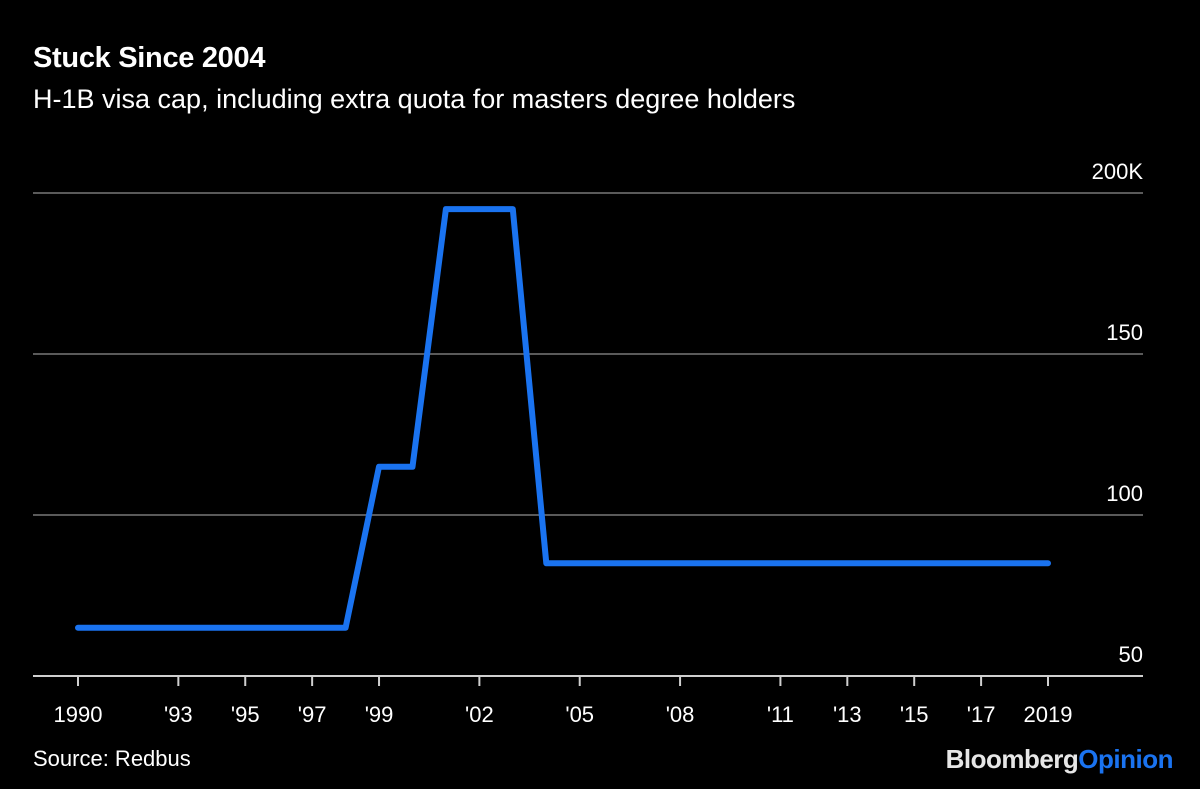 This screenshot has width=1200, height=789. I want to click on x-tick-label: '05, so click(579, 714).